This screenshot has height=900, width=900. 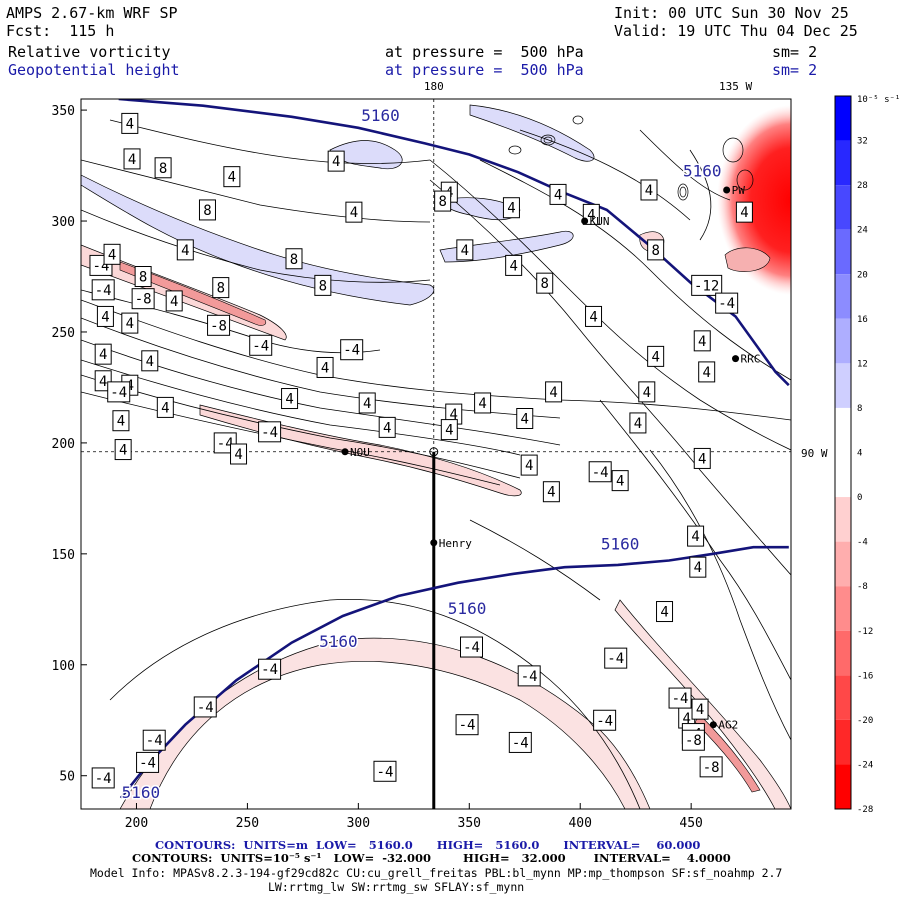 I want to click on footer-height-low: LOW= 5160.0, so click(x=364, y=845).